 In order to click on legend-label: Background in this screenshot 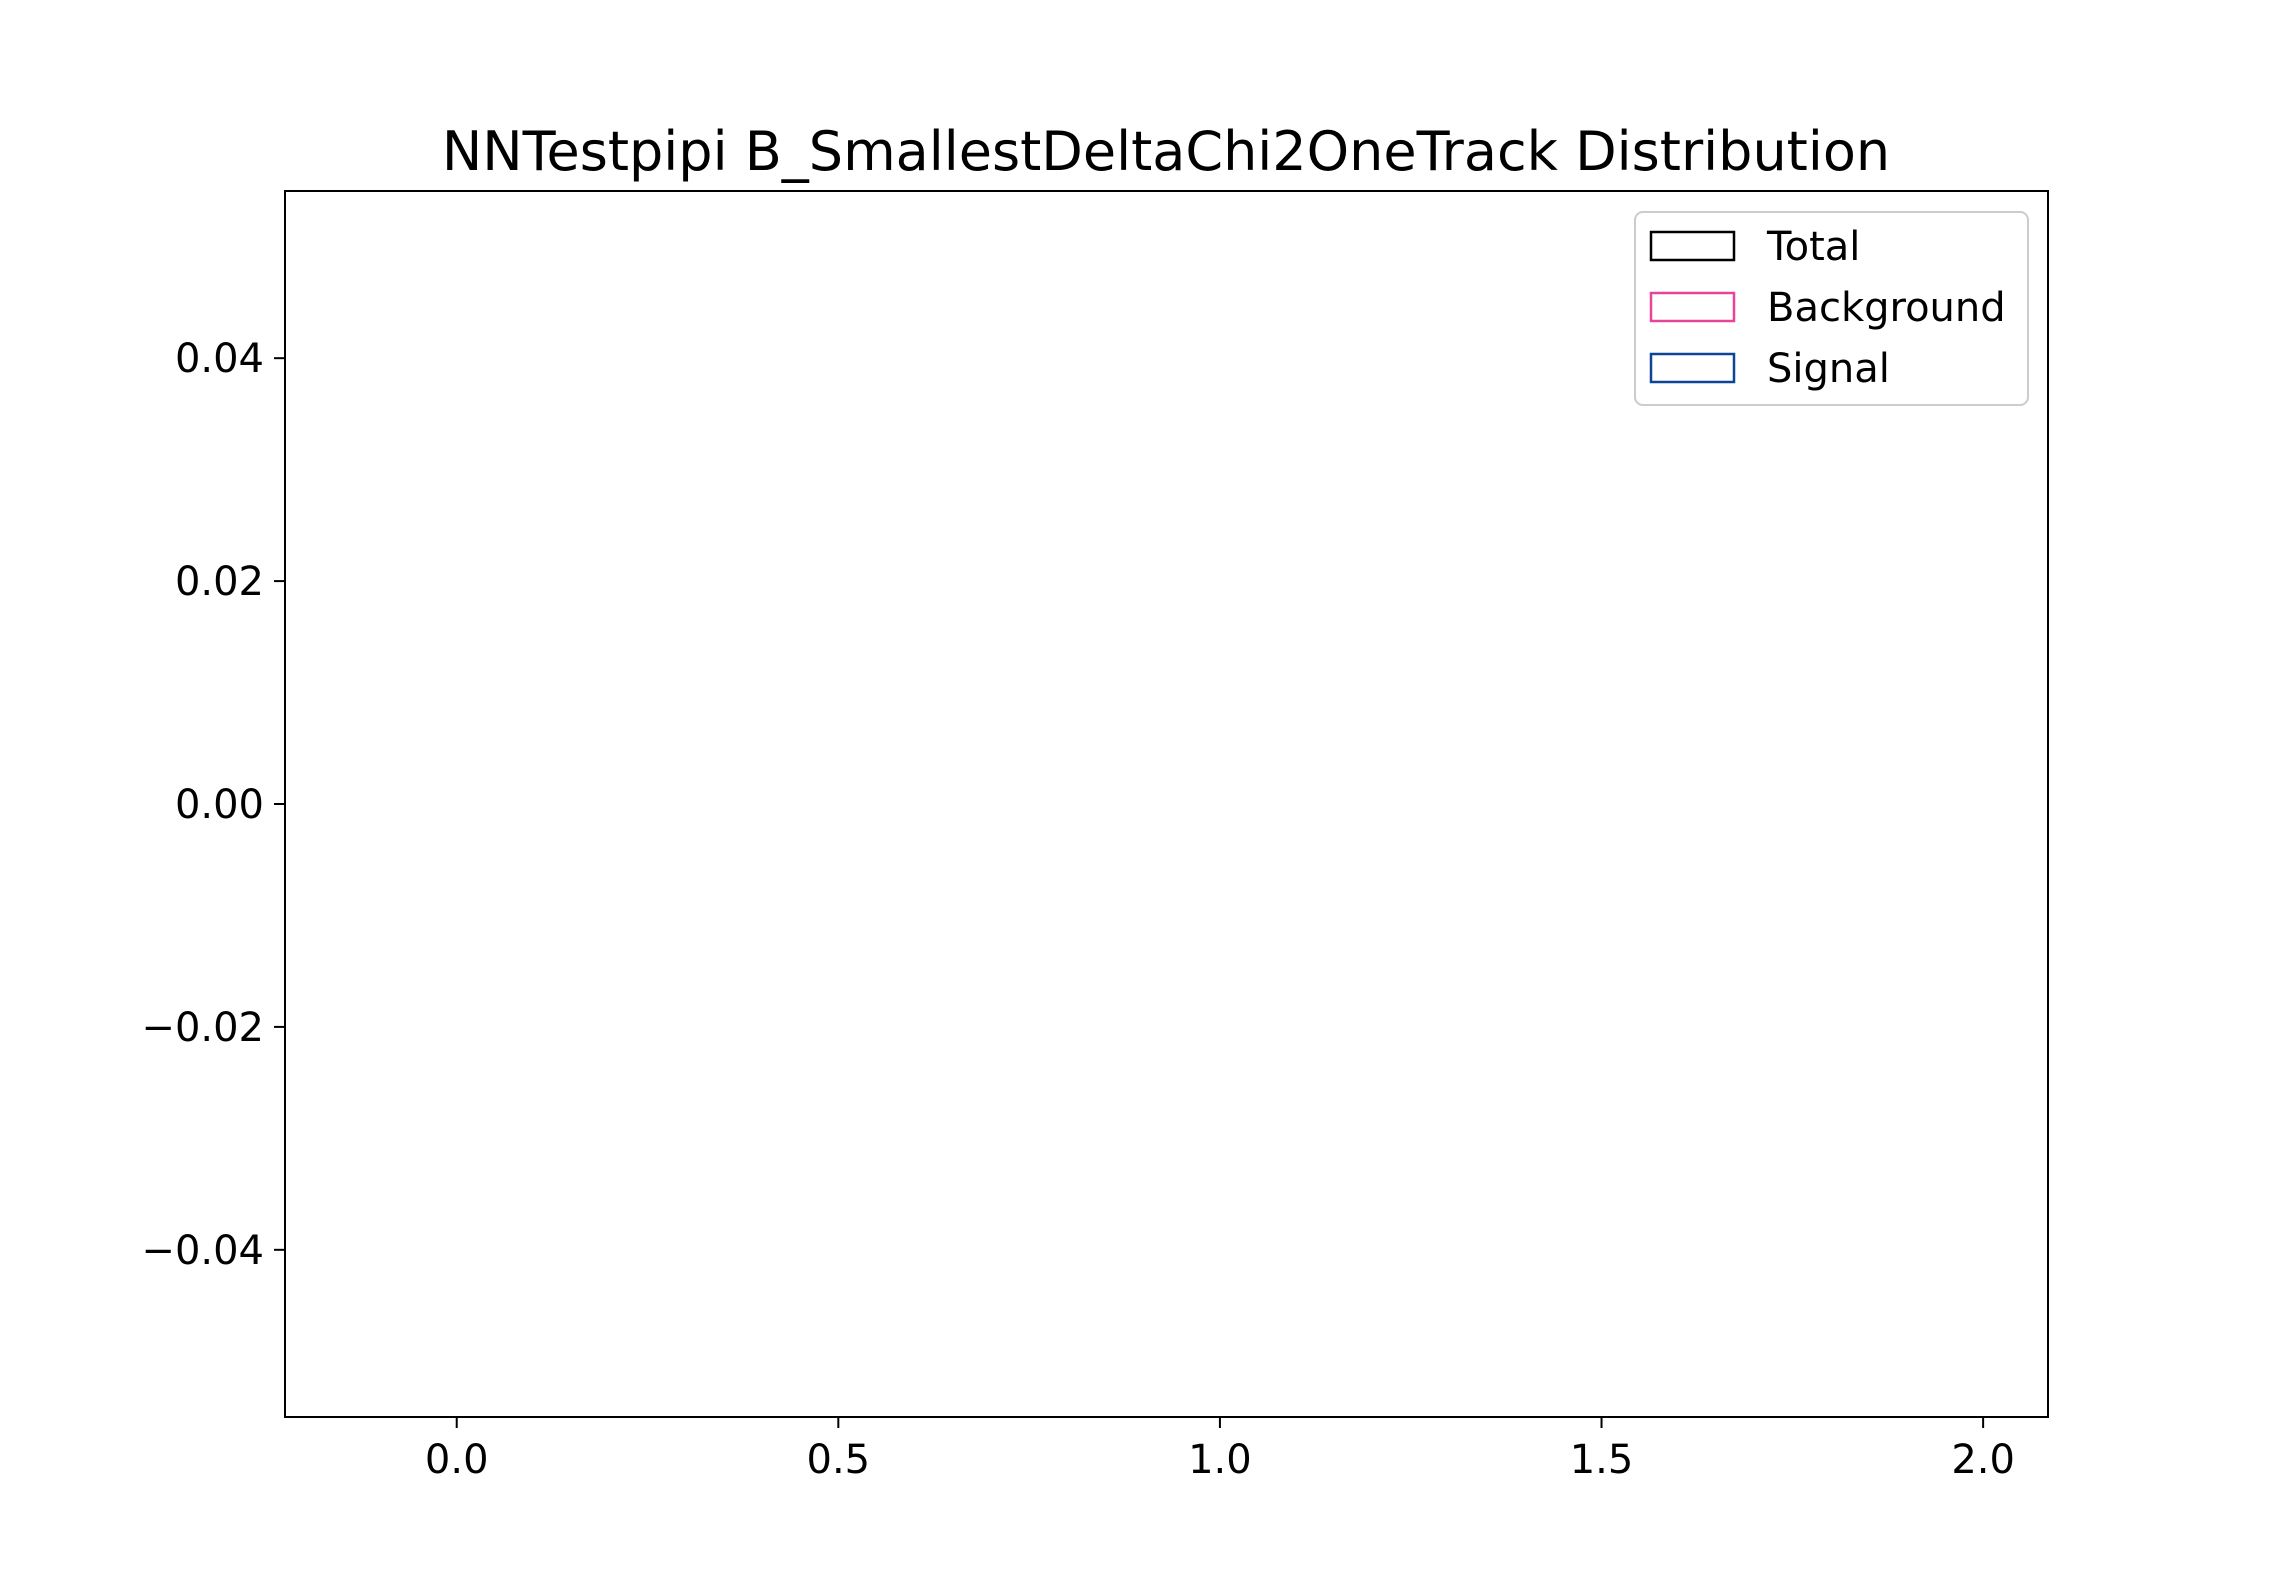, I will do `click(1886, 308)`.